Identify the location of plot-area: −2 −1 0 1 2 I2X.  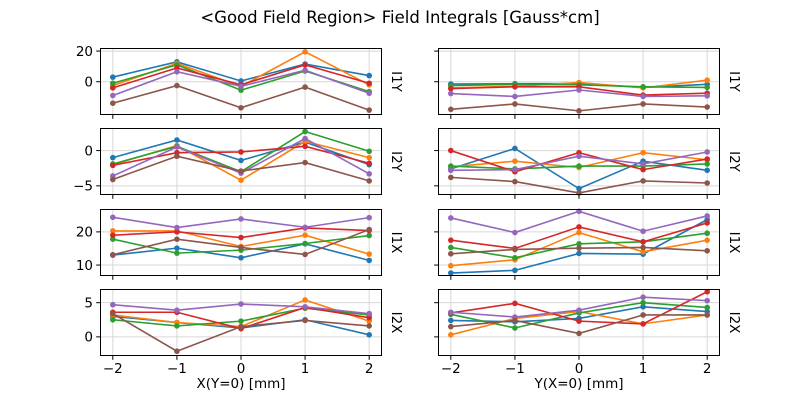
(588, 333).